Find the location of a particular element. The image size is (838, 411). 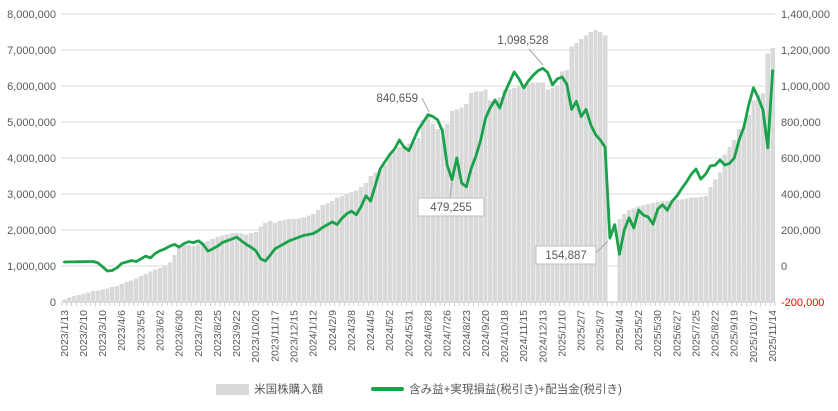

bar-series-swatch is located at coordinates (233, 389).